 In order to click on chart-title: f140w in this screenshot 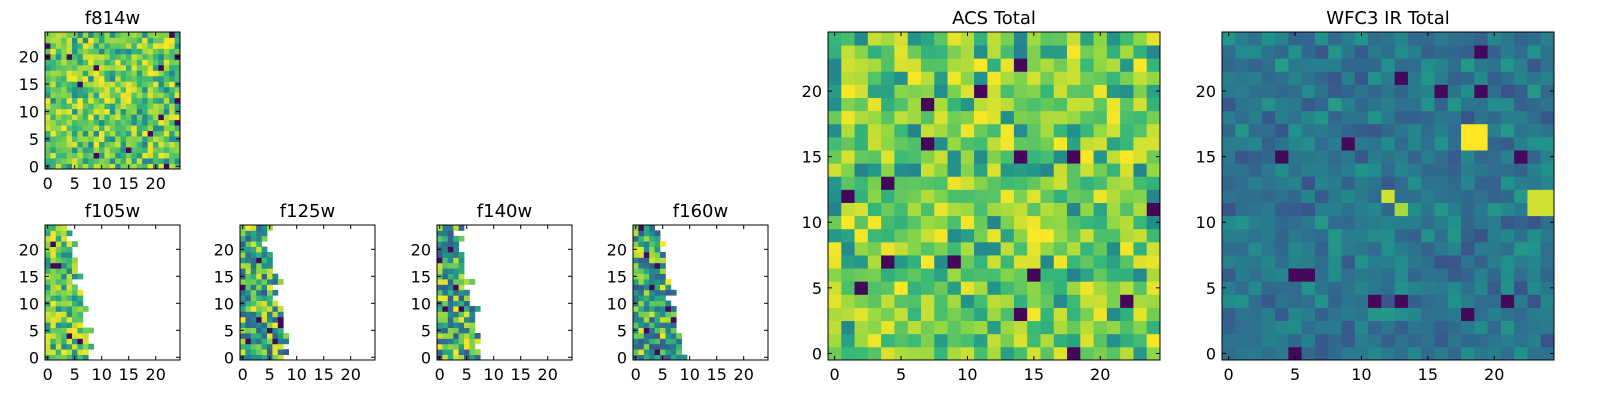, I will do `click(504, 211)`.